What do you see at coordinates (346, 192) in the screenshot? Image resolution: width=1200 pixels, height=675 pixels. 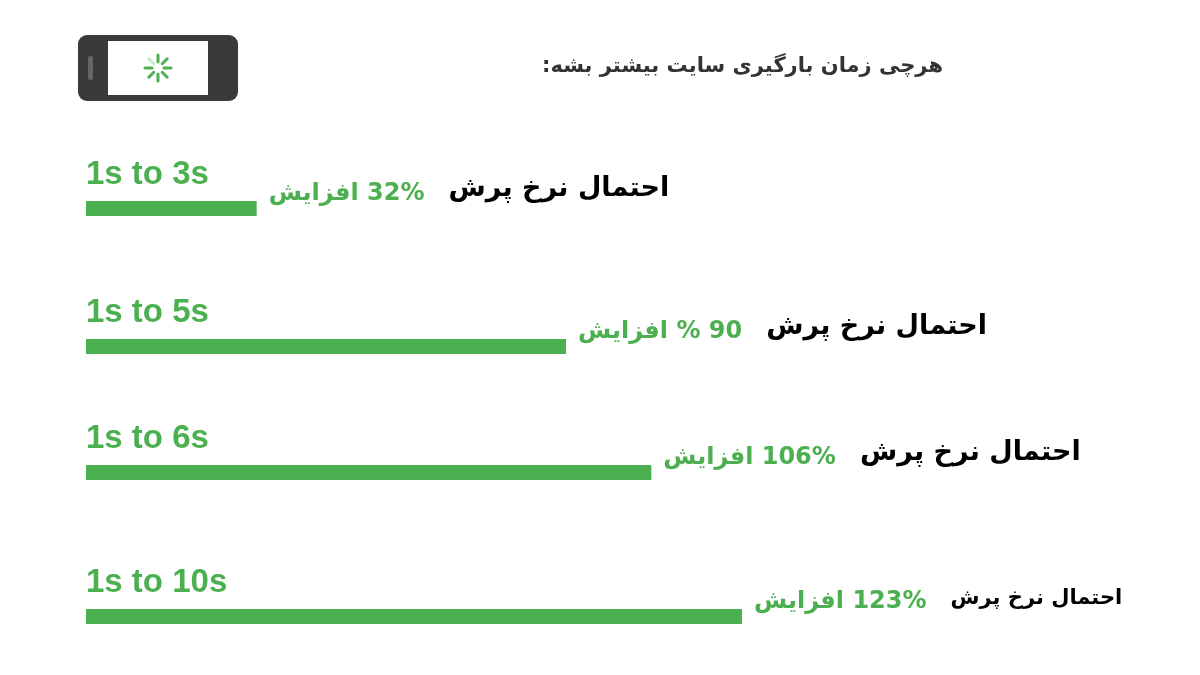 I see `data-label: 32% افزایش` at bounding box center [346, 192].